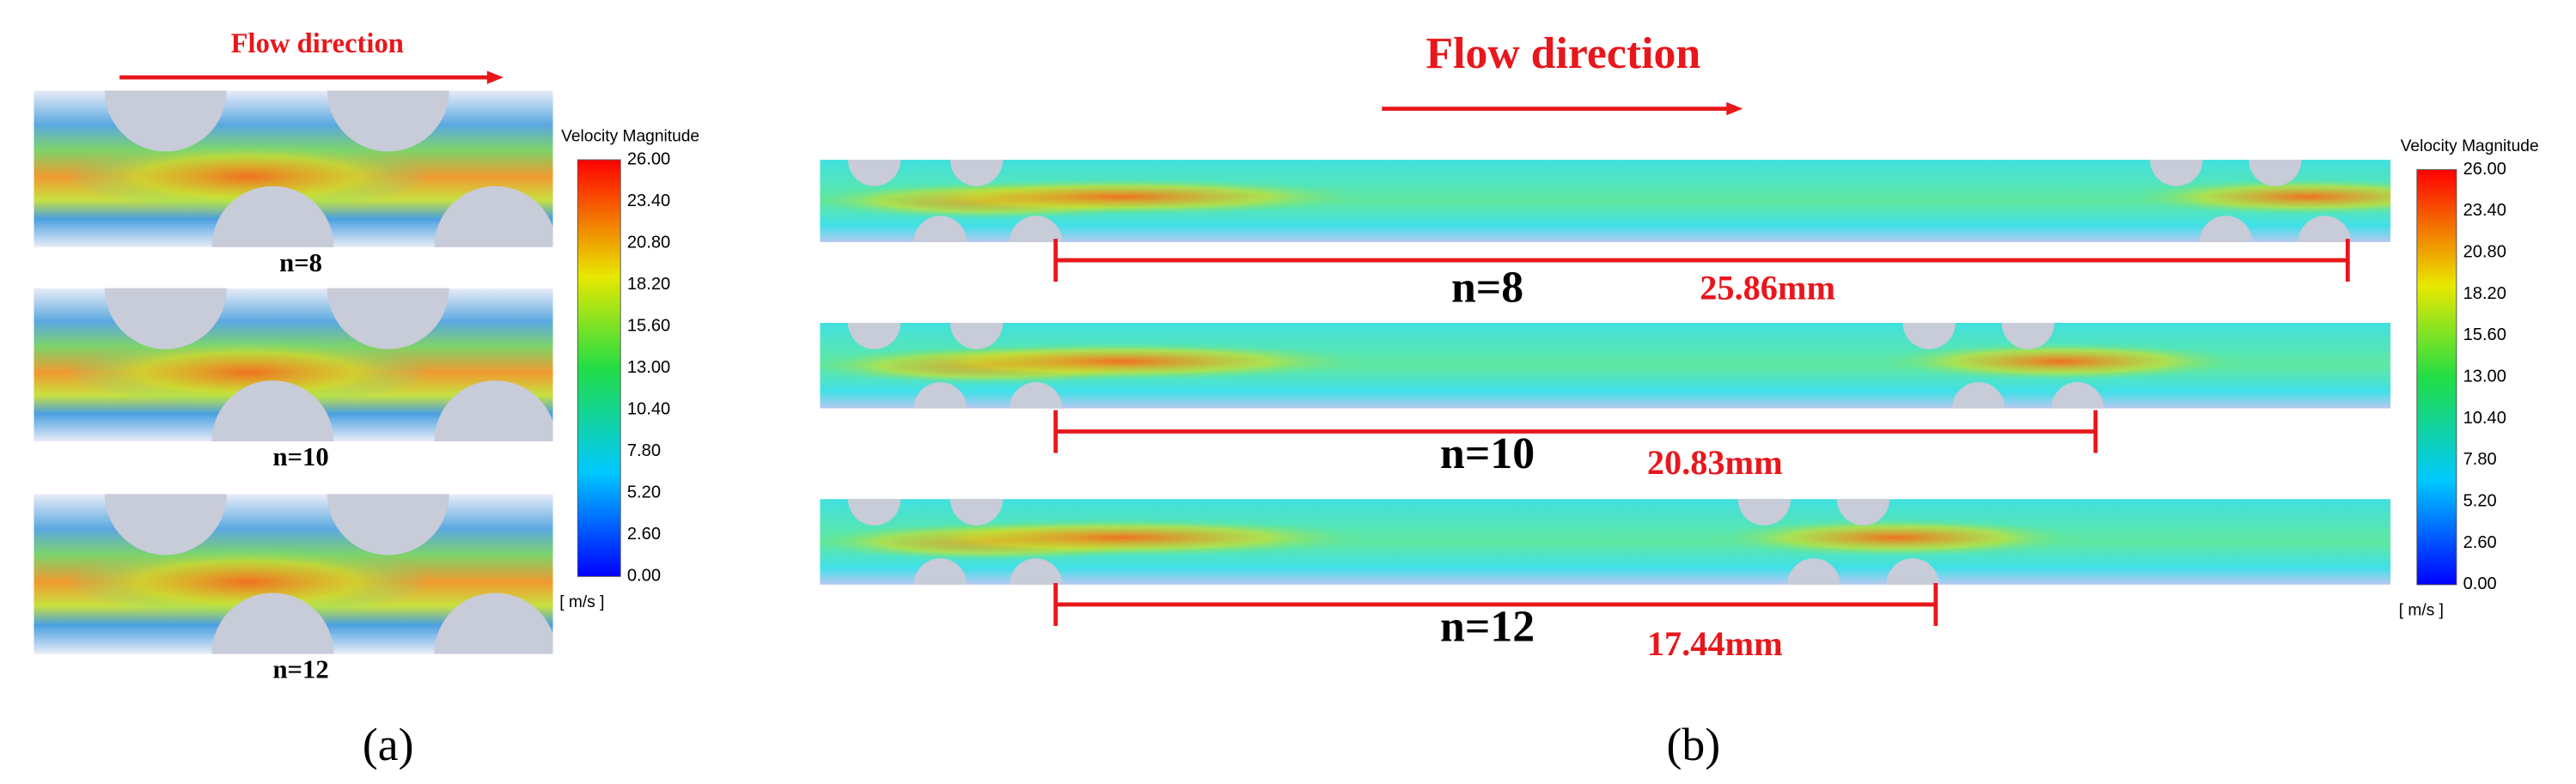  Describe the element at coordinates (388, 744) in the screenshot. I see `caption: (a)` at that location.